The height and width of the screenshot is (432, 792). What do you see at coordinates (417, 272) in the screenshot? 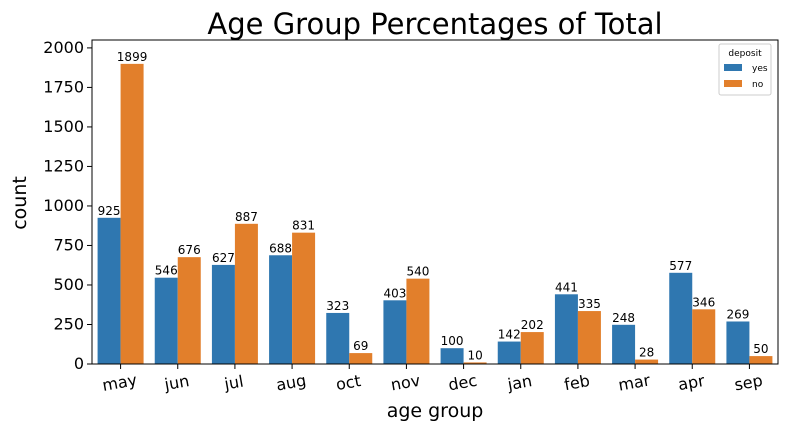
I see `data-label-no-nov: 540` at bounding box center [417, 272].